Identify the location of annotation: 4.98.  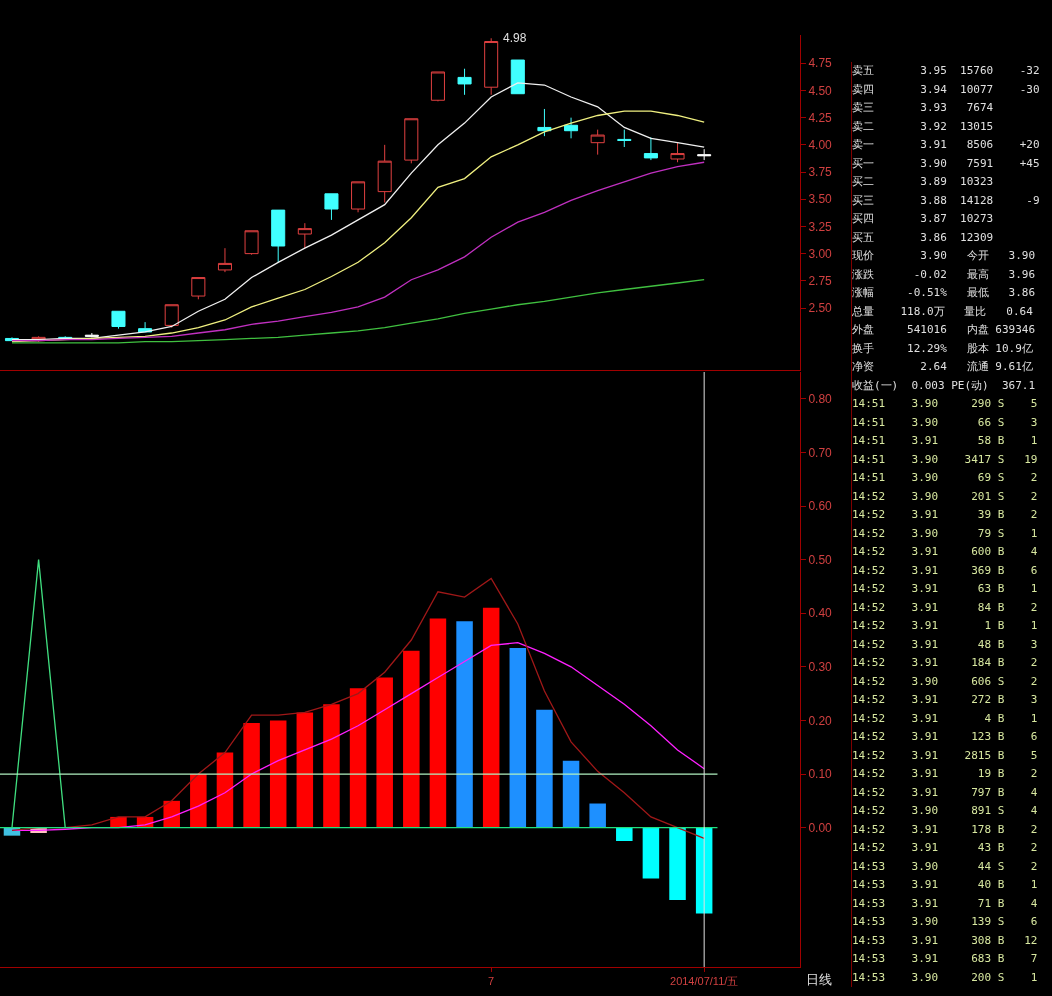
(515, 38).